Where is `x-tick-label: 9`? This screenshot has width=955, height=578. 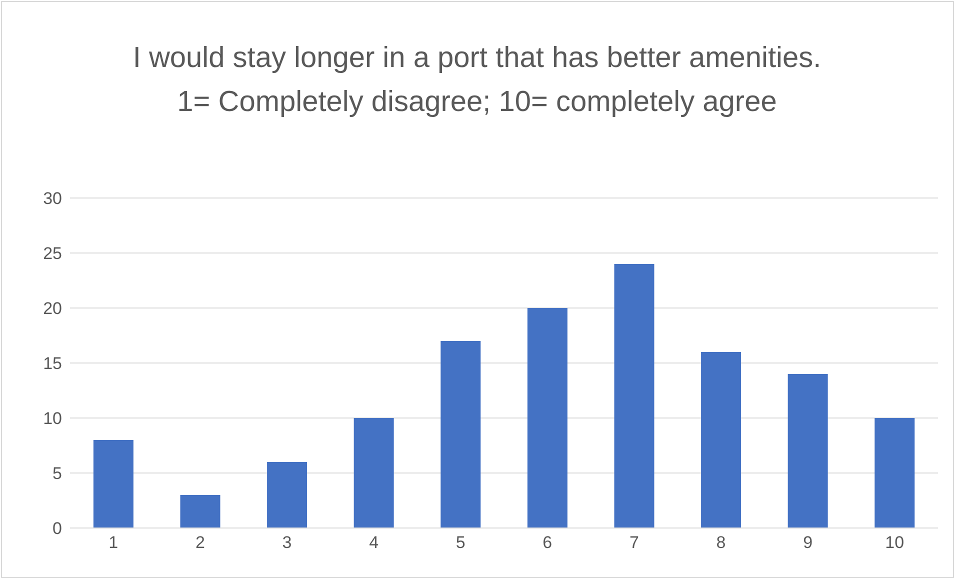
x-tick-label: 9 is located at coordinates (808, 542).